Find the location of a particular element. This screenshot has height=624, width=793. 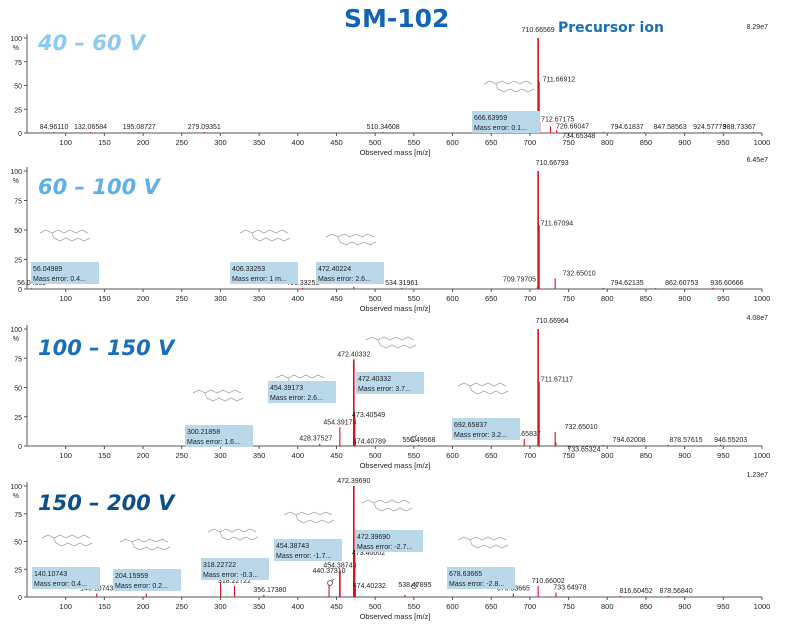

fragment-mass-label: 666.63959 is located at coordinates (490, 118).